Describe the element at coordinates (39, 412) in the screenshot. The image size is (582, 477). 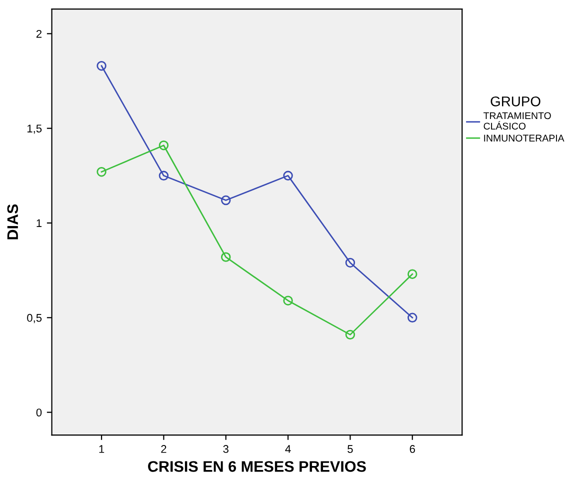
I see `y-tick-label: 0` at that location.